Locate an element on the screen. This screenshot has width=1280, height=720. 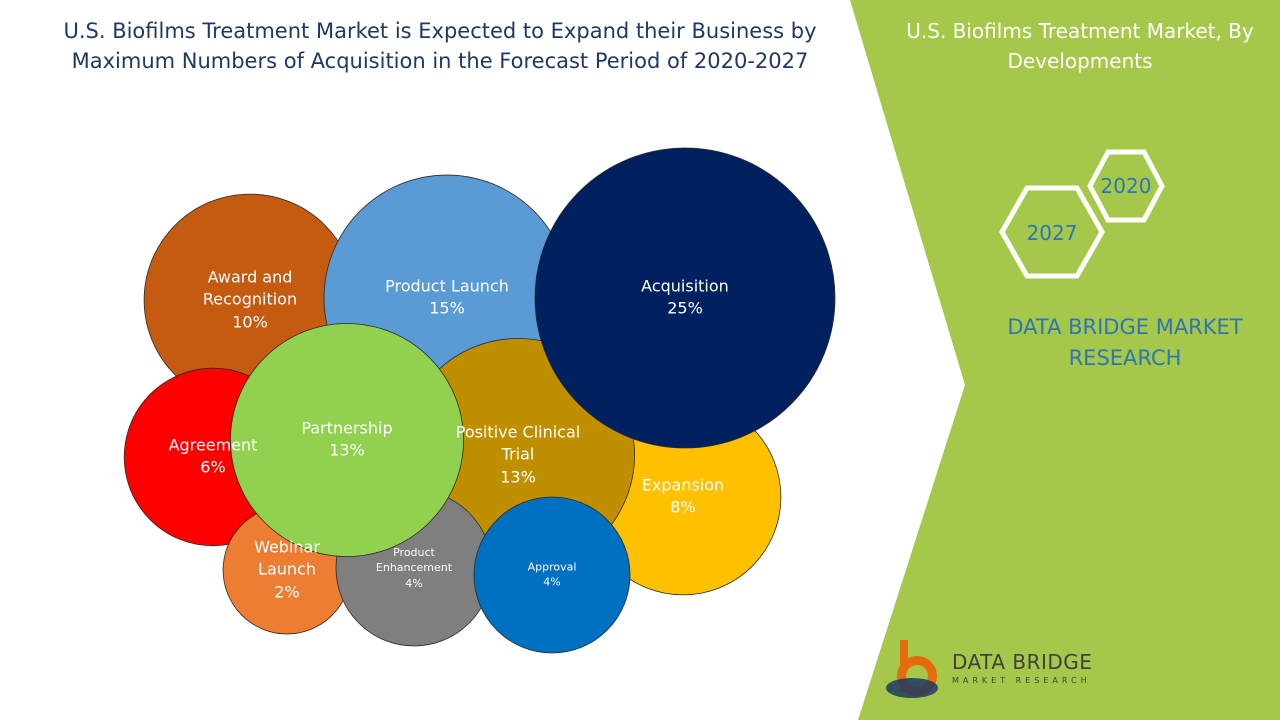
year-label: 2020 is located at coordinates (1126, 186).